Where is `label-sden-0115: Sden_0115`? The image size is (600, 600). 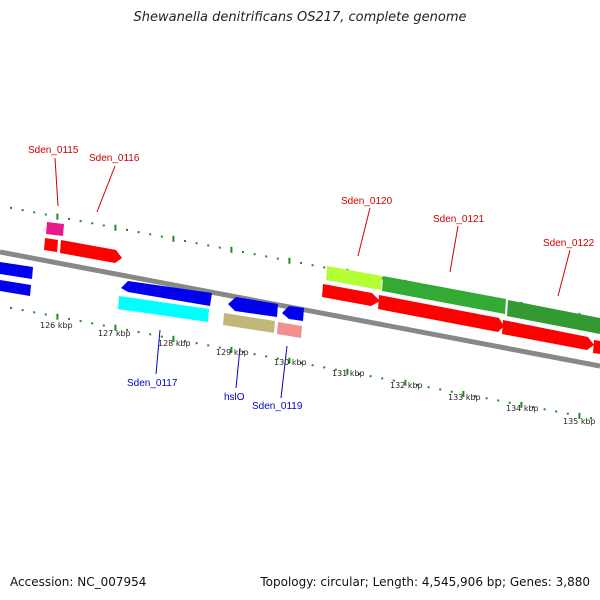
label-sden-0115: Sden_0115 is located at coordinates (53, 150).